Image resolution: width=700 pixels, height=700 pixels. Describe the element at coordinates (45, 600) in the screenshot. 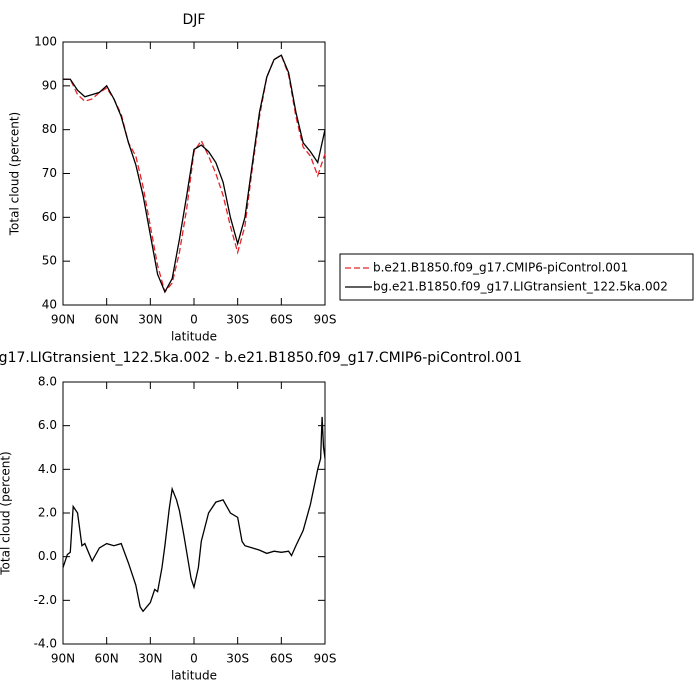

I see `y-tick-label: -2.0` at that location.